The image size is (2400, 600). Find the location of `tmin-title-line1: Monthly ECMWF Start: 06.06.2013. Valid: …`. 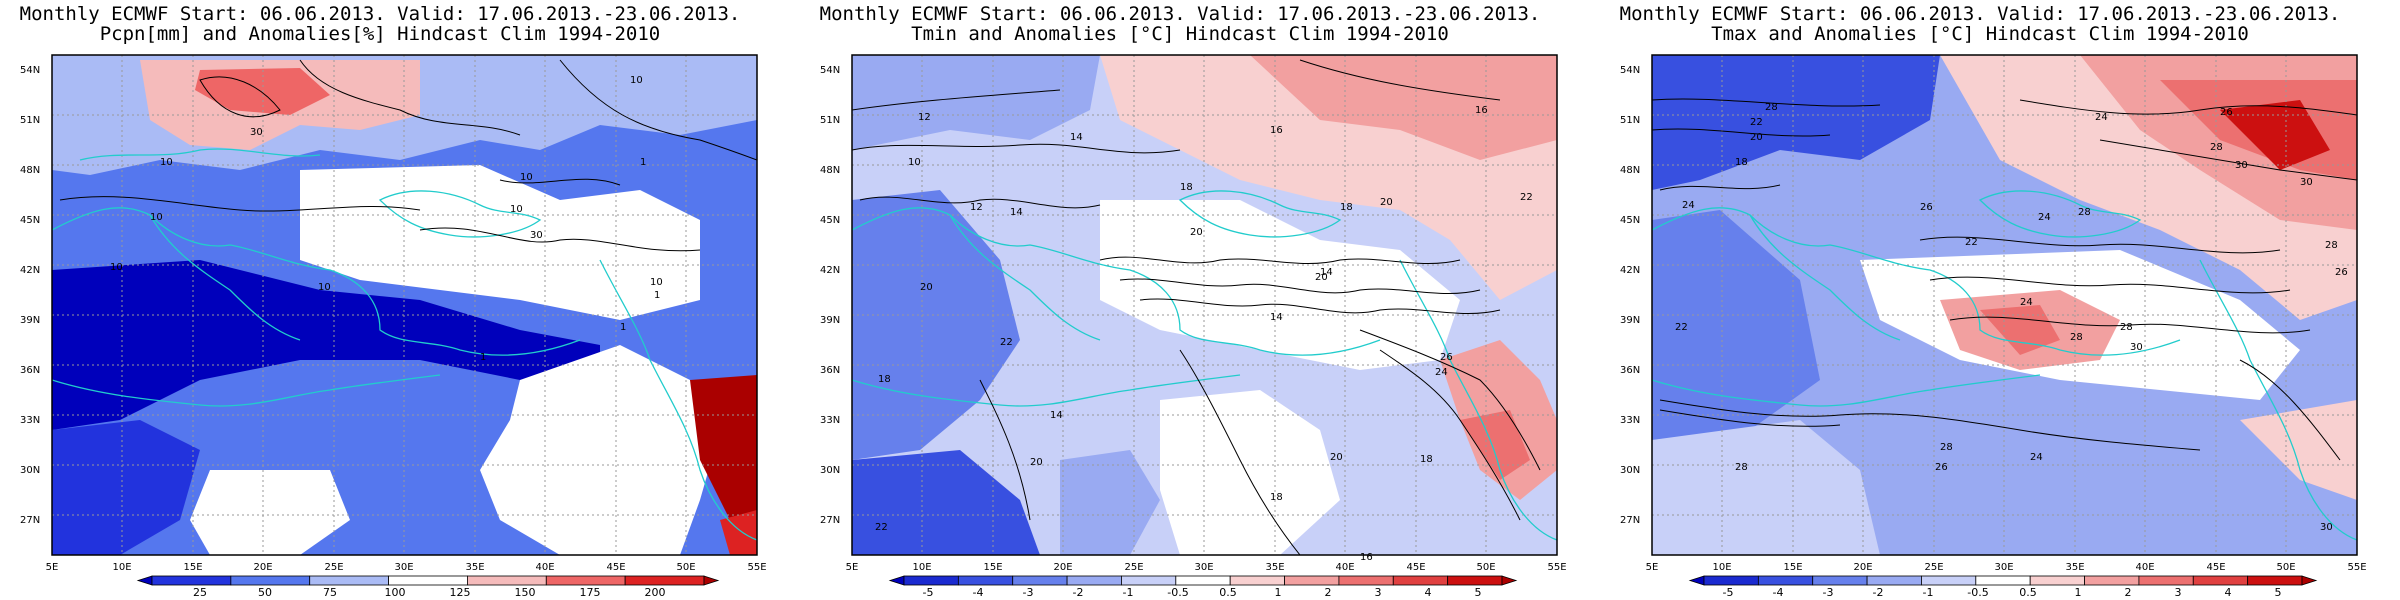

tmin-title-line1: Monthly ECMWF Start: 06.06.2013. Valid: … is located at coordinates (1180, 14).